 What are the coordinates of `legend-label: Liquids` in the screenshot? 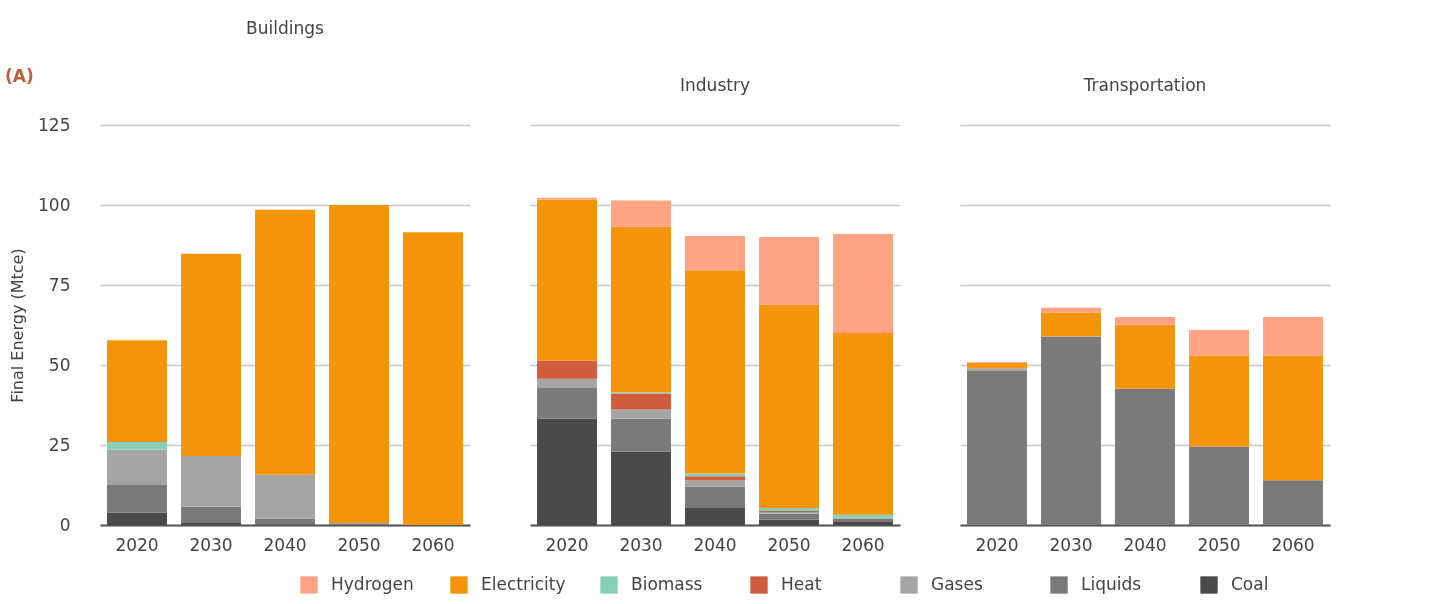 It's located at (1111, 584).